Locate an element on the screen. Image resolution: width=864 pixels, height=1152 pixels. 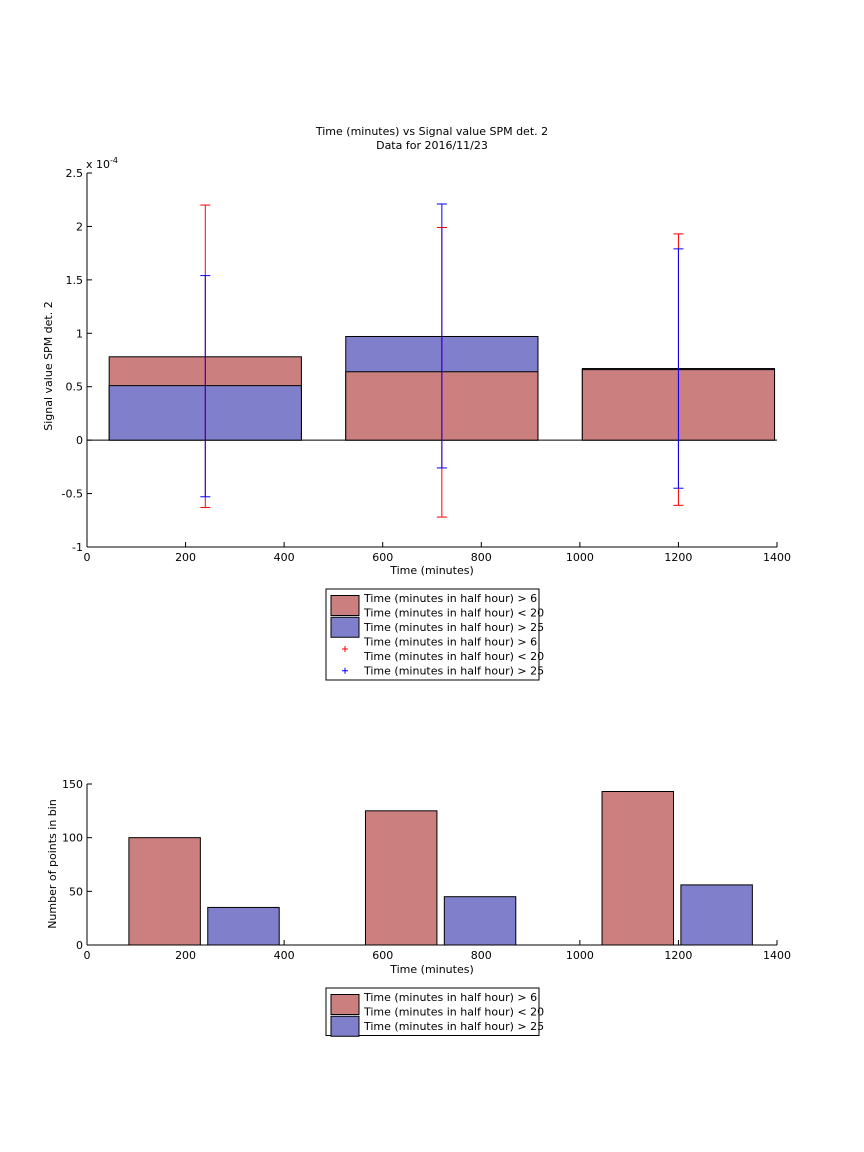
chart2-legend-label: Time (minutes in half hour) > 25 is located at coordinates (453, 1026).